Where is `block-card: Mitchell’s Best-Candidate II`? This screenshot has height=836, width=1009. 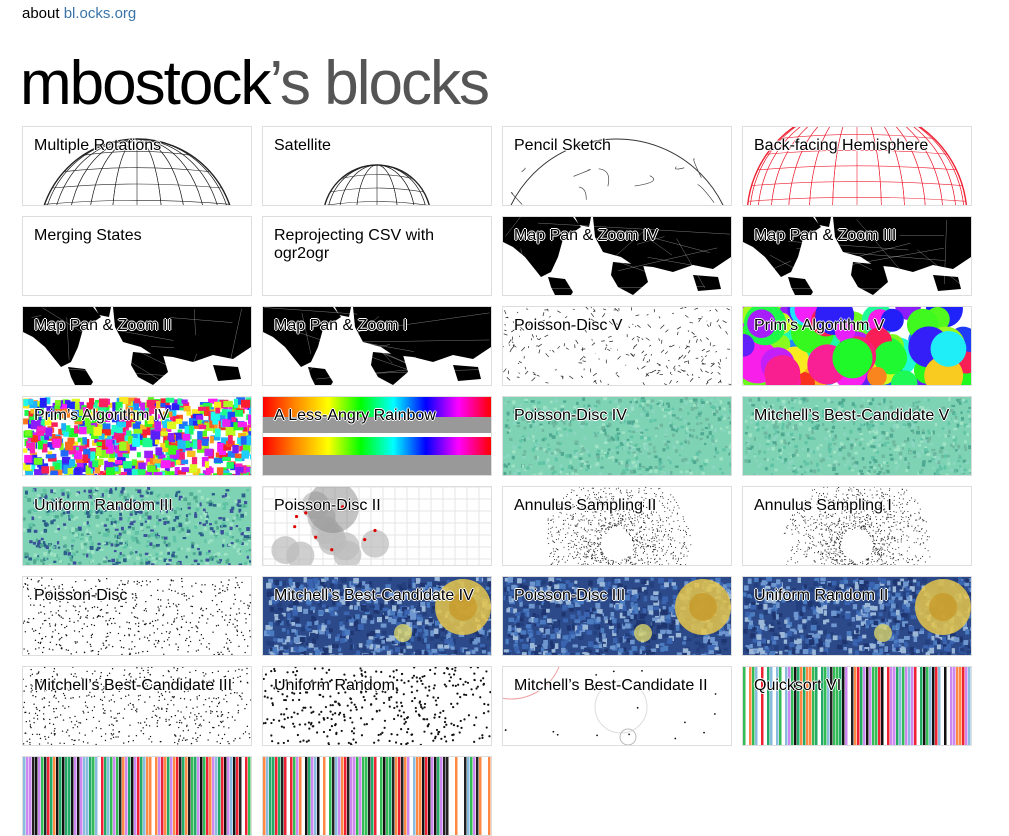
block-card: Mitchell’s Best-Candidate II is located at coordinates (617, 706).